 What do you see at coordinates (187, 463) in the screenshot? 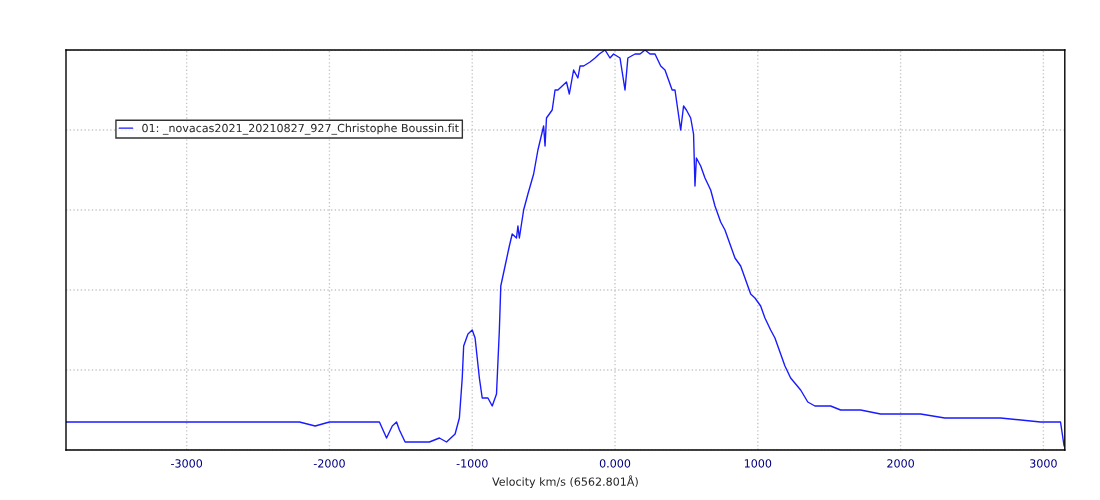
I see `x-tick-label: -3000` at bounding box center [187, 463].